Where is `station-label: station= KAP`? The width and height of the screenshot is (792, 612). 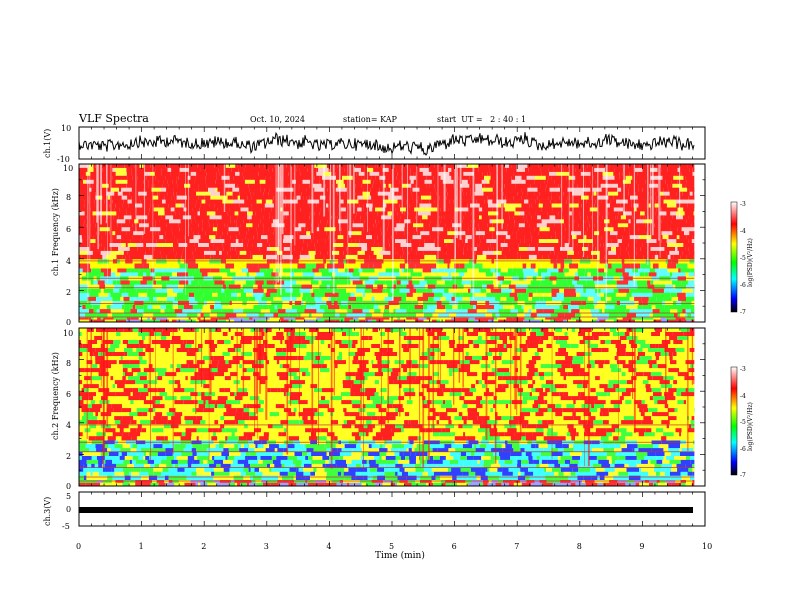 station-label: station= KAP is located at coordinates (370, 119).